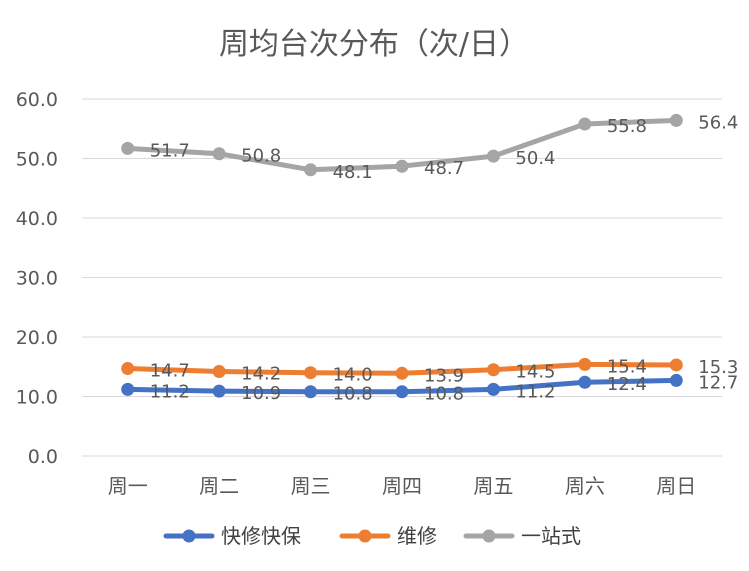  I want to click on legend-label: 快修快保, so click(261, 536).